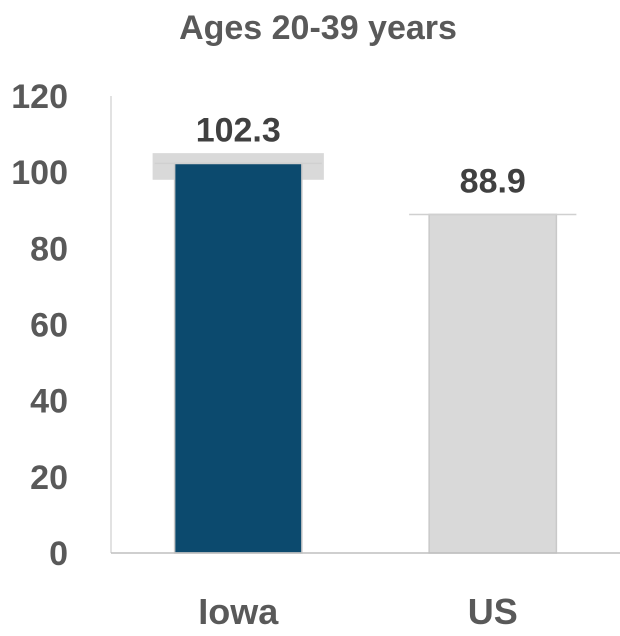  Describe the element at coordinates (49, 402) in the screenshot. I see `y-tick-label: 40` at that location.